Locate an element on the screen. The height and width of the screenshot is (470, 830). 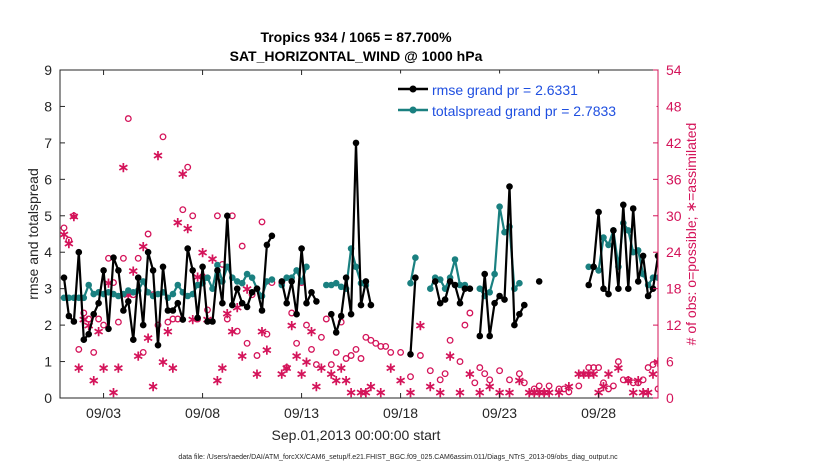
y-right-tick-label: 24 is located at coordinates (674, 252).